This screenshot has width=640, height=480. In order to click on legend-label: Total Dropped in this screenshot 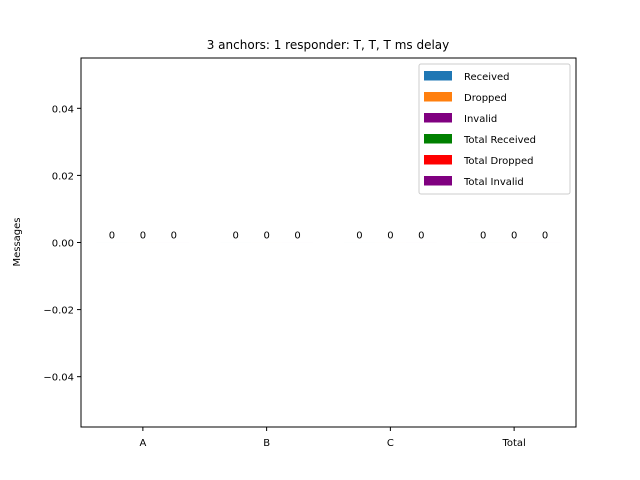, I will do `click(498, 161)`.